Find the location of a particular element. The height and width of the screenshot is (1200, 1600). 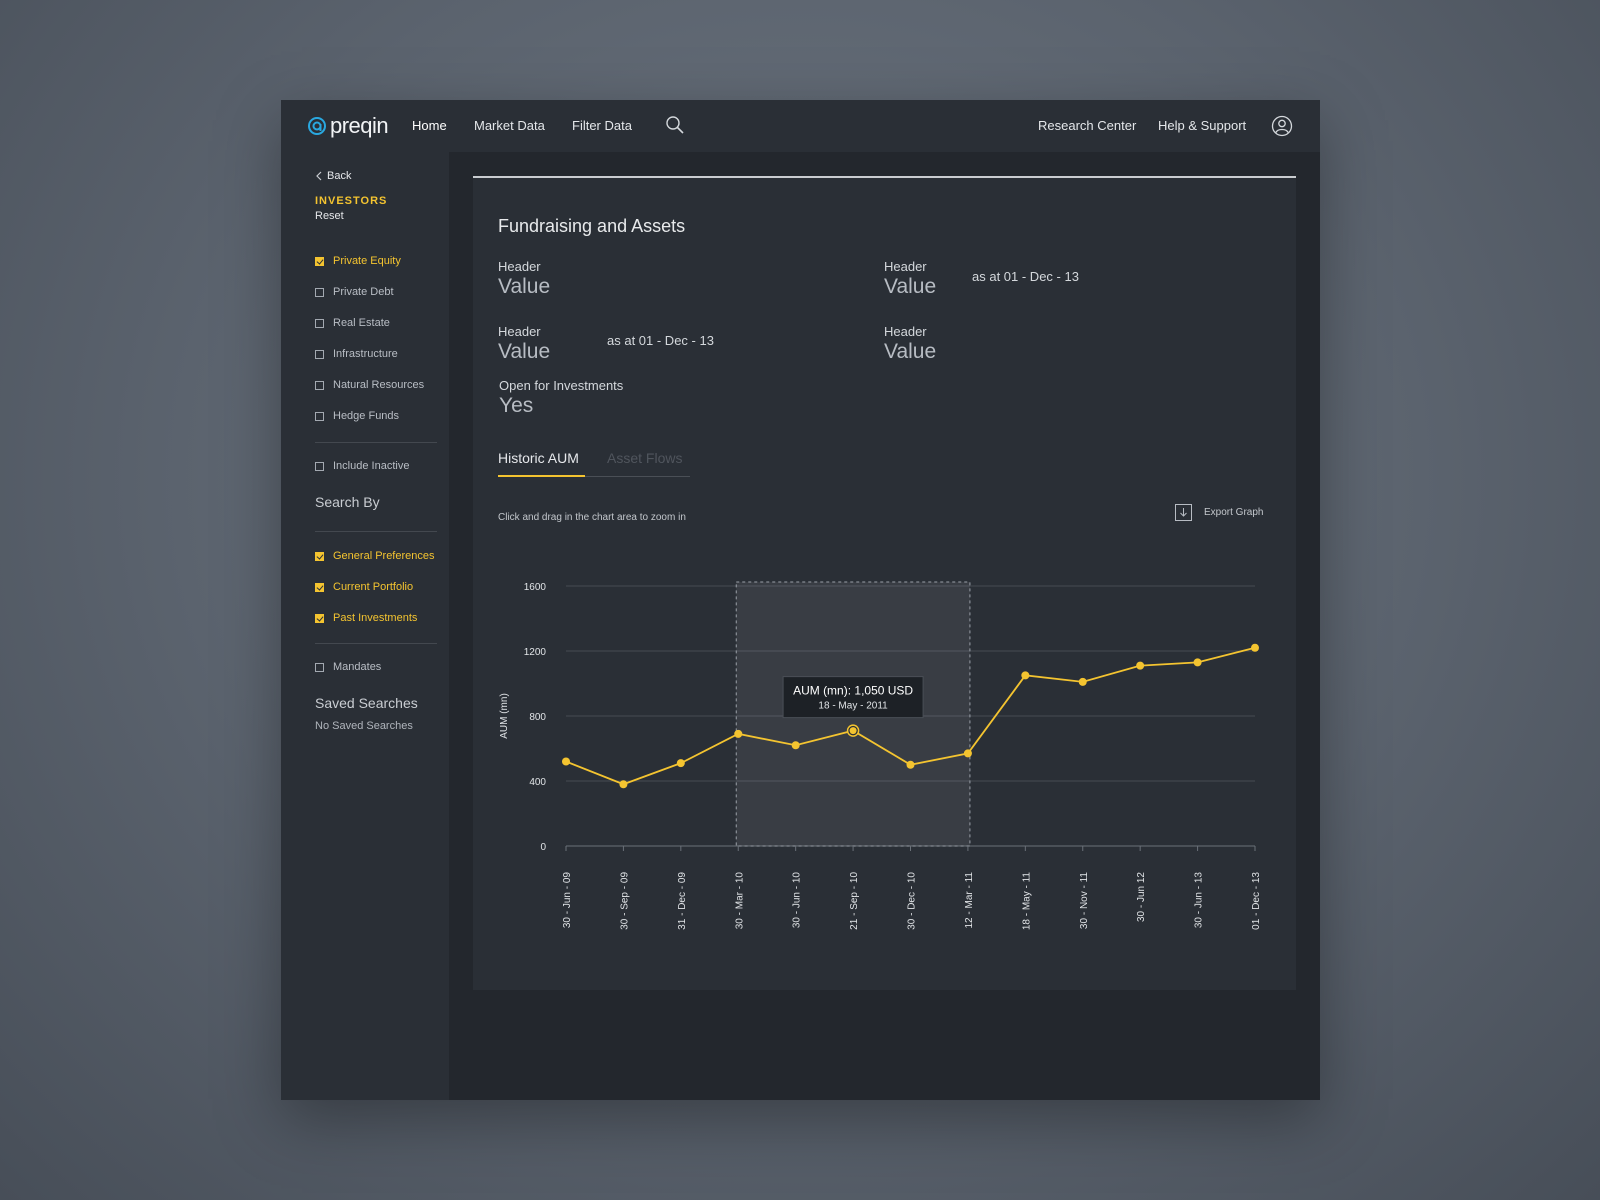

checkbox-mandates: Mandates is located at coordinates (348, 667).